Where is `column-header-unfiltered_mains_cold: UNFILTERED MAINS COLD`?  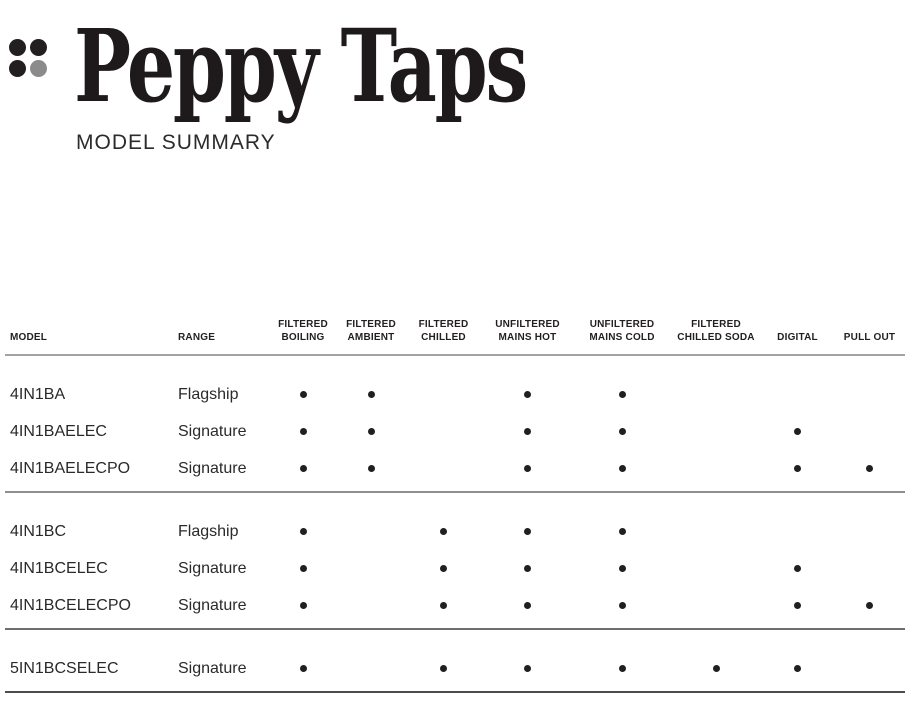
column-header-unfiltered_mains_cold: UNFILTERED MAINS COLD is located at coordinates (622, 331).